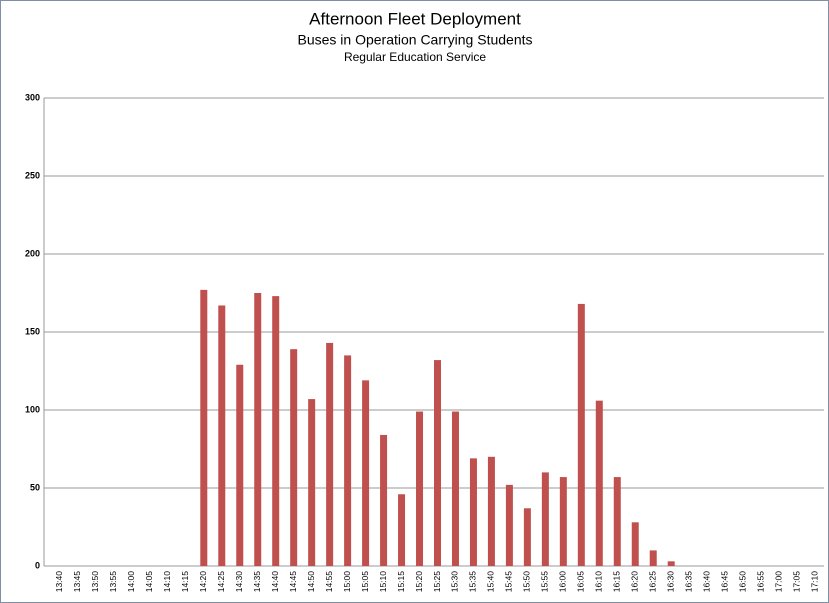 The height and width of the screenshot is (603, 829). Describe the element at coordinates (652, 582) in the screenshot. I see `x-tick-label: 16:25` at that location.